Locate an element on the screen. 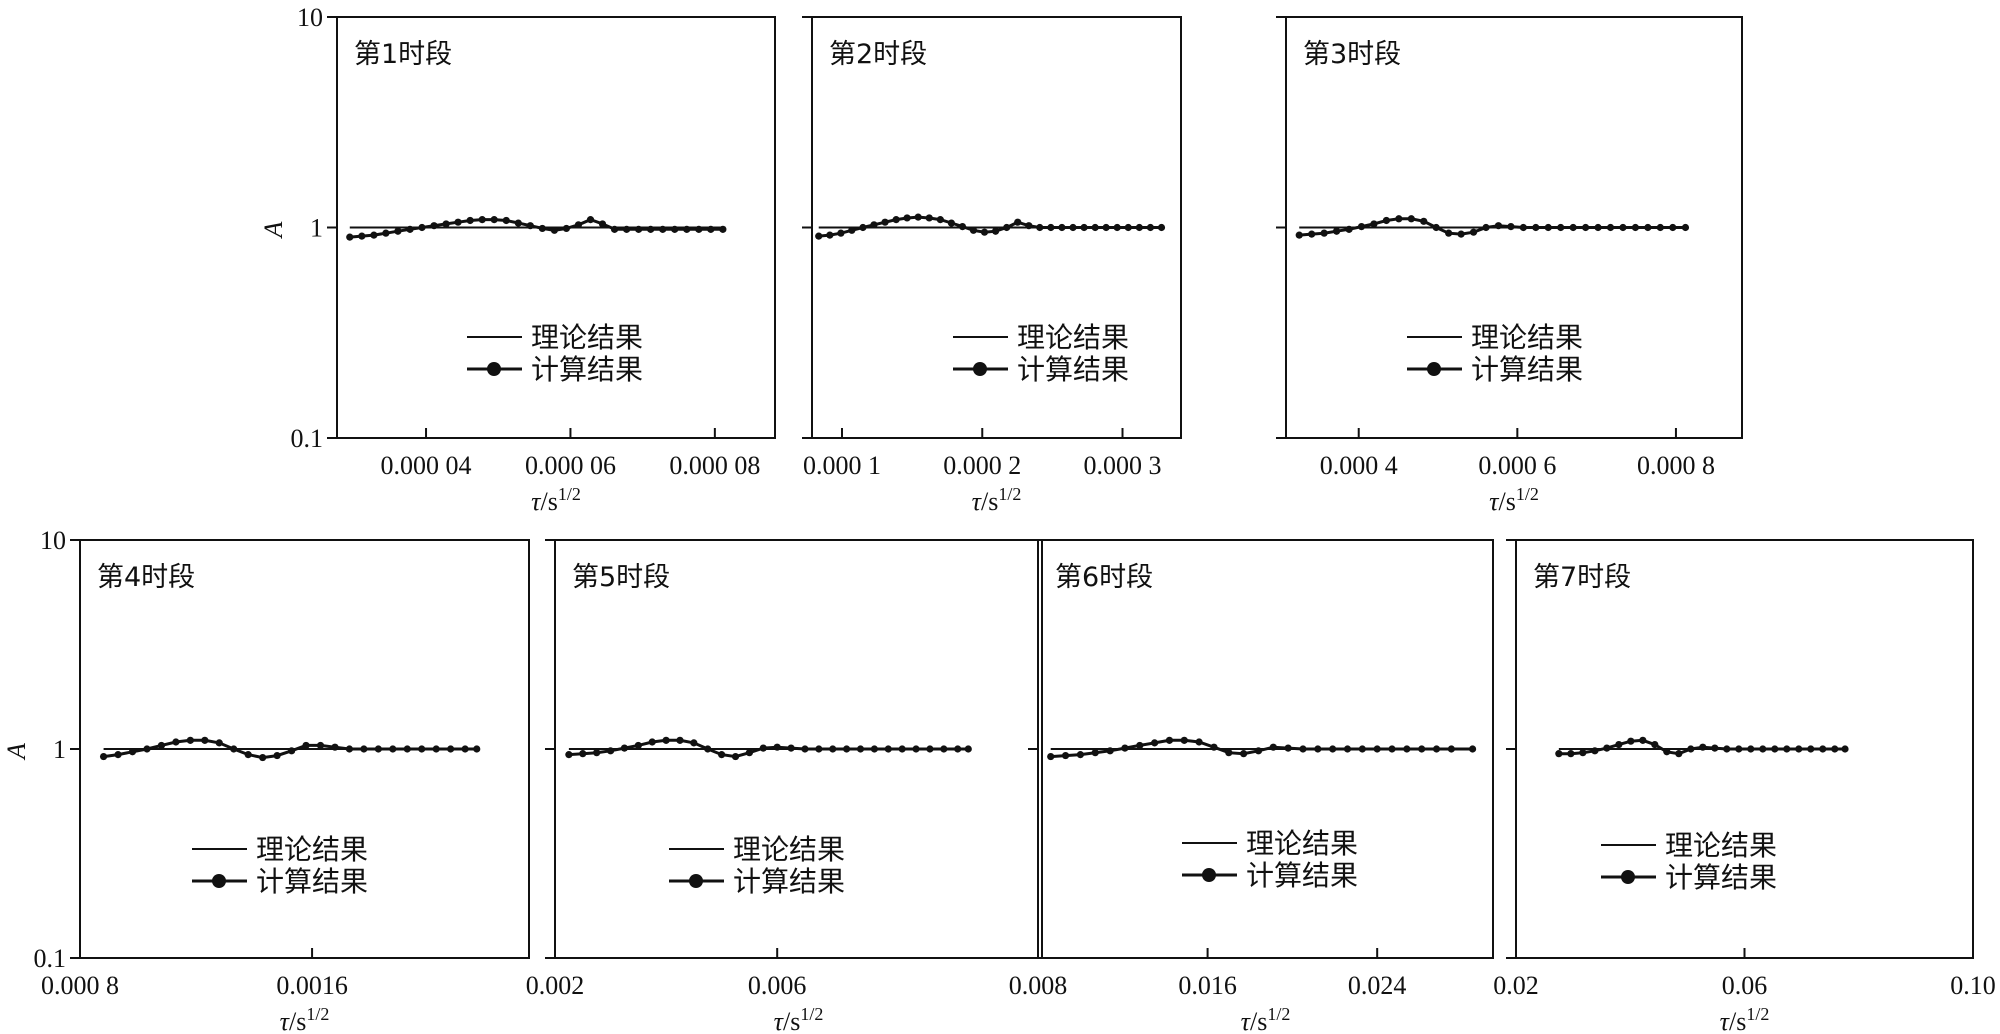 This screenshot has height=1034, width=2000. x-tick-label: 0.002 is located at coordinates (555, 985).